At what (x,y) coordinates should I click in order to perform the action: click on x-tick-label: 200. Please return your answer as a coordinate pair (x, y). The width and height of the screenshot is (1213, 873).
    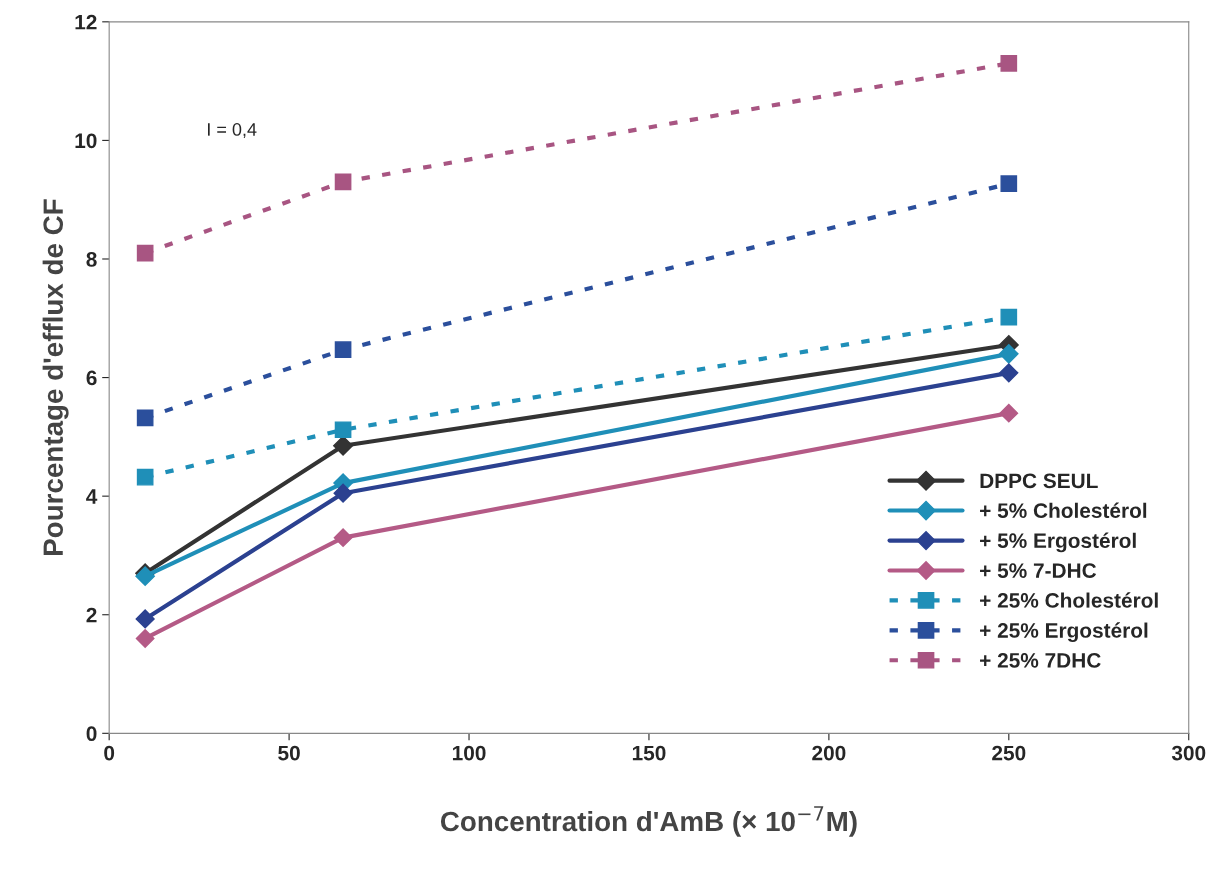
    Looking at the image, I should click on (829, 753).